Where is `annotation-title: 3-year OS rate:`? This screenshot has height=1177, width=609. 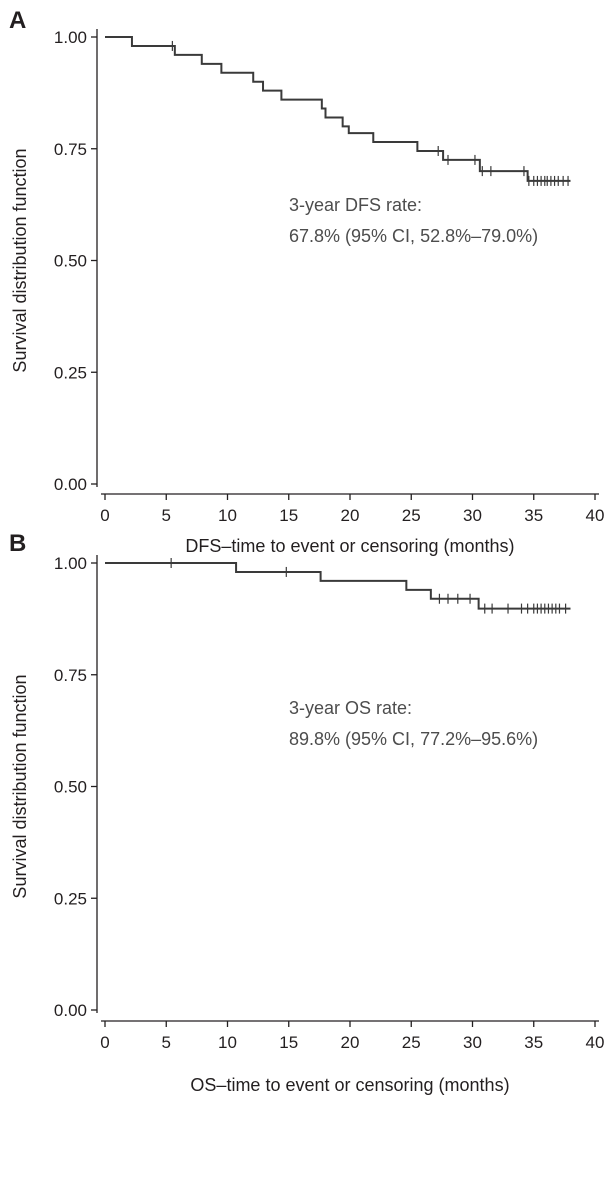 annotation-title: 3-year OS rate: is located at coordinates (350, 708).